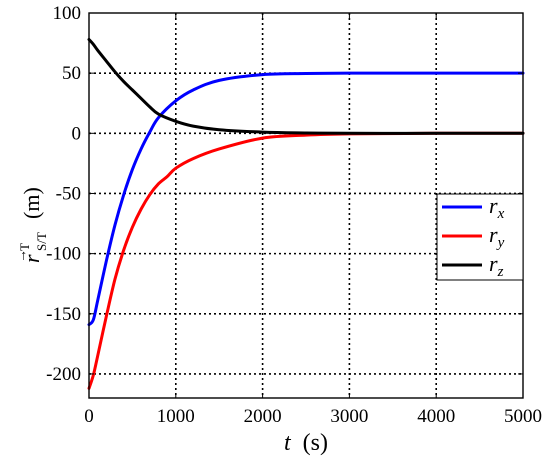 The height and width of the screenshot is (467, 550). I want to click on y-tick-label: -50, so click(68, 193).